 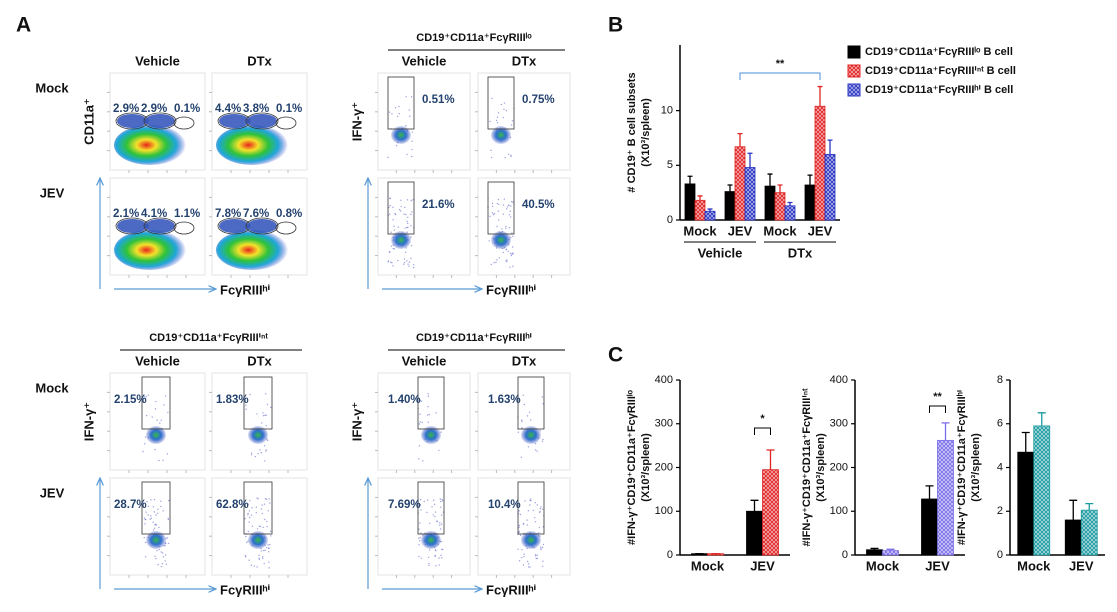 I want to click on gate-percent: 1.1%, so click(x=187, y=214).